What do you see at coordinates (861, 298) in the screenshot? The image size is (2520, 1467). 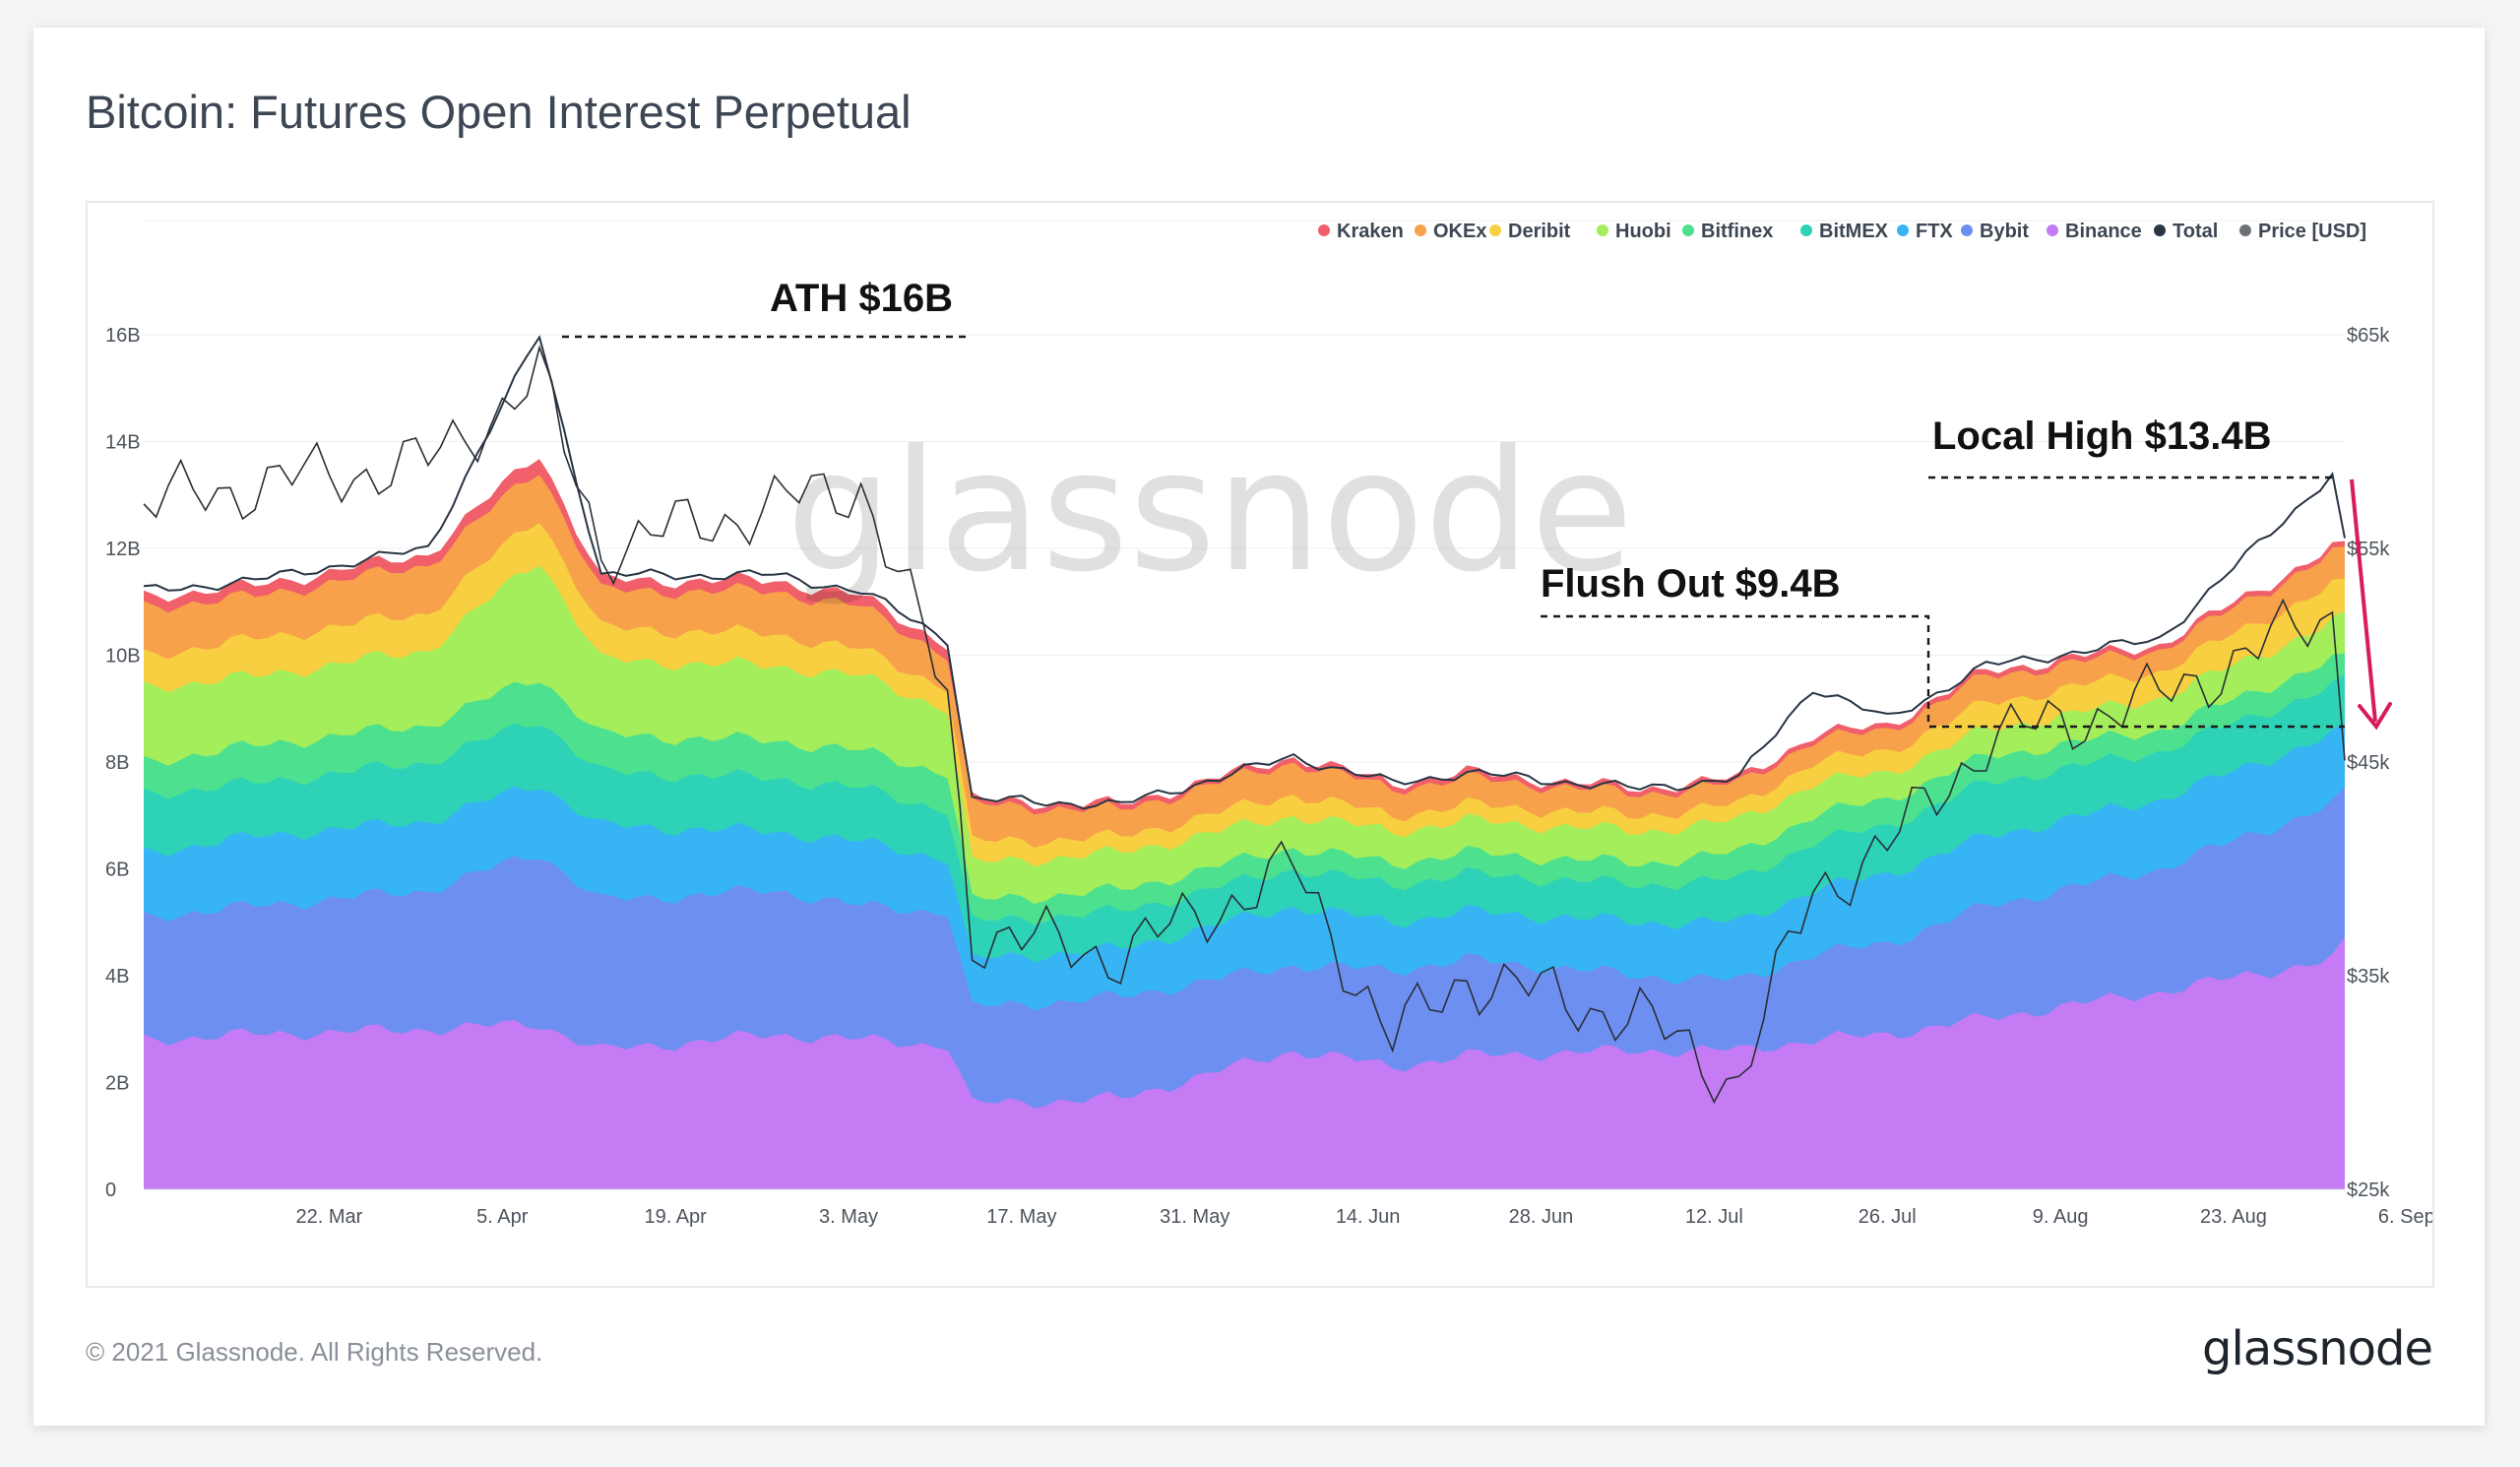 I see `ath-annotation: ATH $16B` at bounding box center [861, 298].